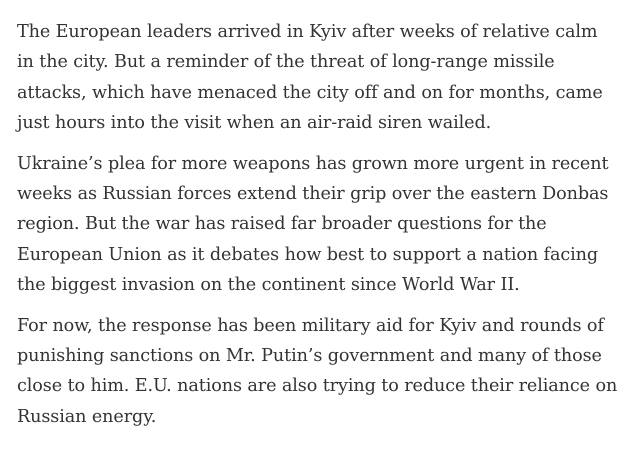 The height and width of the screenshot is (452, 644). I want to click on paragraph-line: Russian energy., so click(87, 416).